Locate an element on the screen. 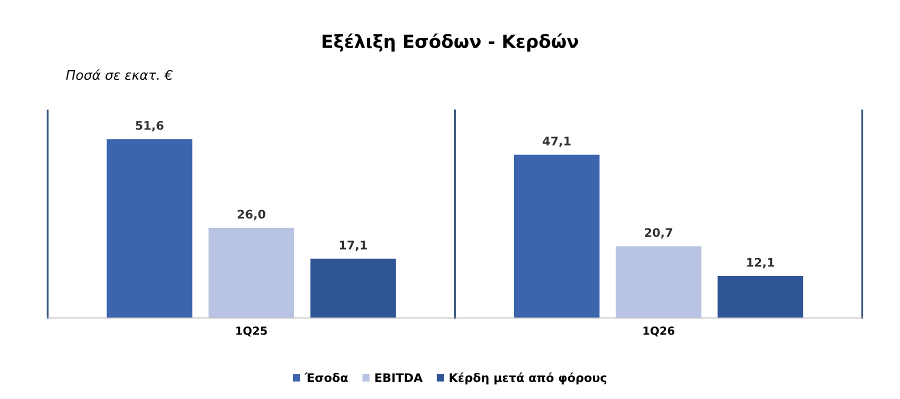  legend-label: Έσοδα is located at coordinates (326, 377).